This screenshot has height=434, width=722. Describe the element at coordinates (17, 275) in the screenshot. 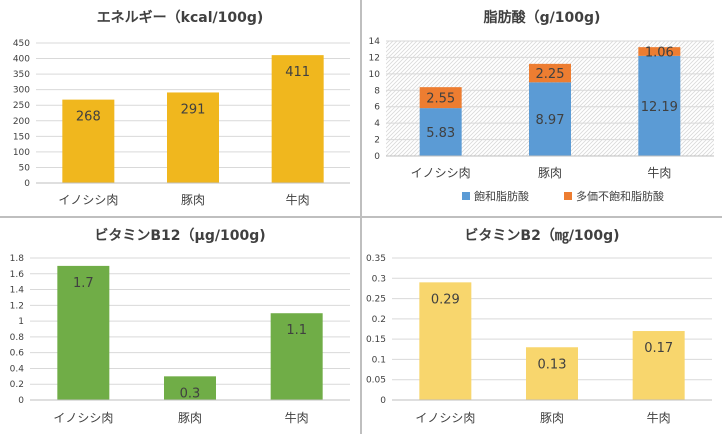

I see `y-tick-label: 1.6` at that location.